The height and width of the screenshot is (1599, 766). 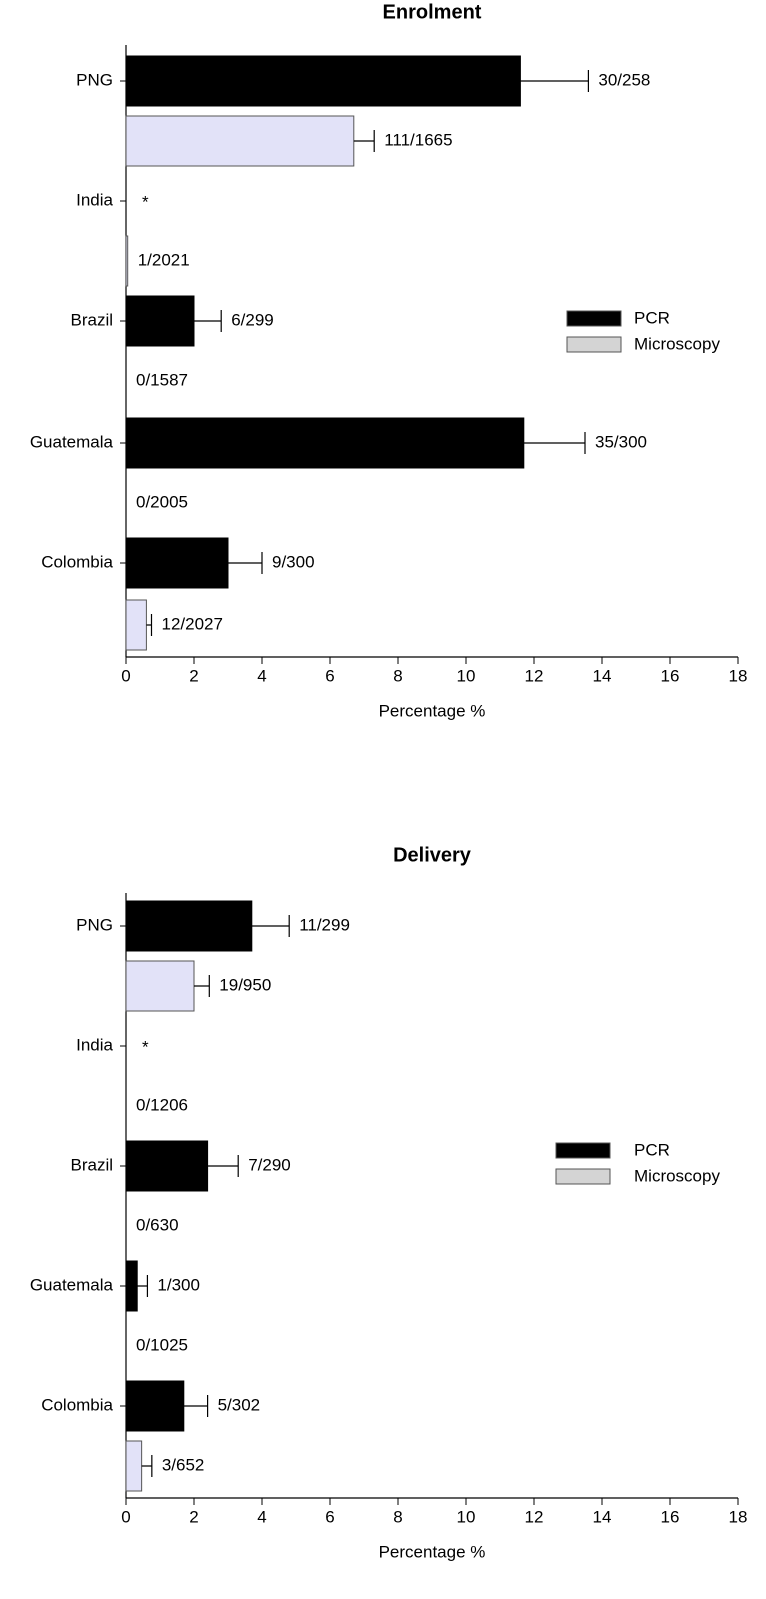 I want to click on value-label: 0/630, so click(x=157, y=1224).